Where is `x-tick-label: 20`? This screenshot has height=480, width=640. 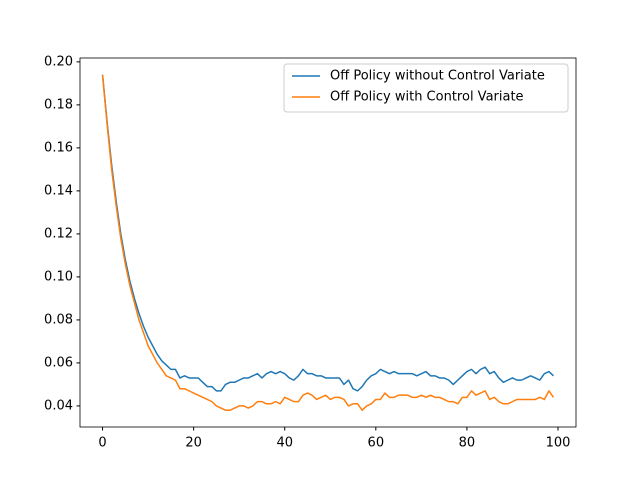 x-tick-label: 20 is located at coordinates (193, 443).